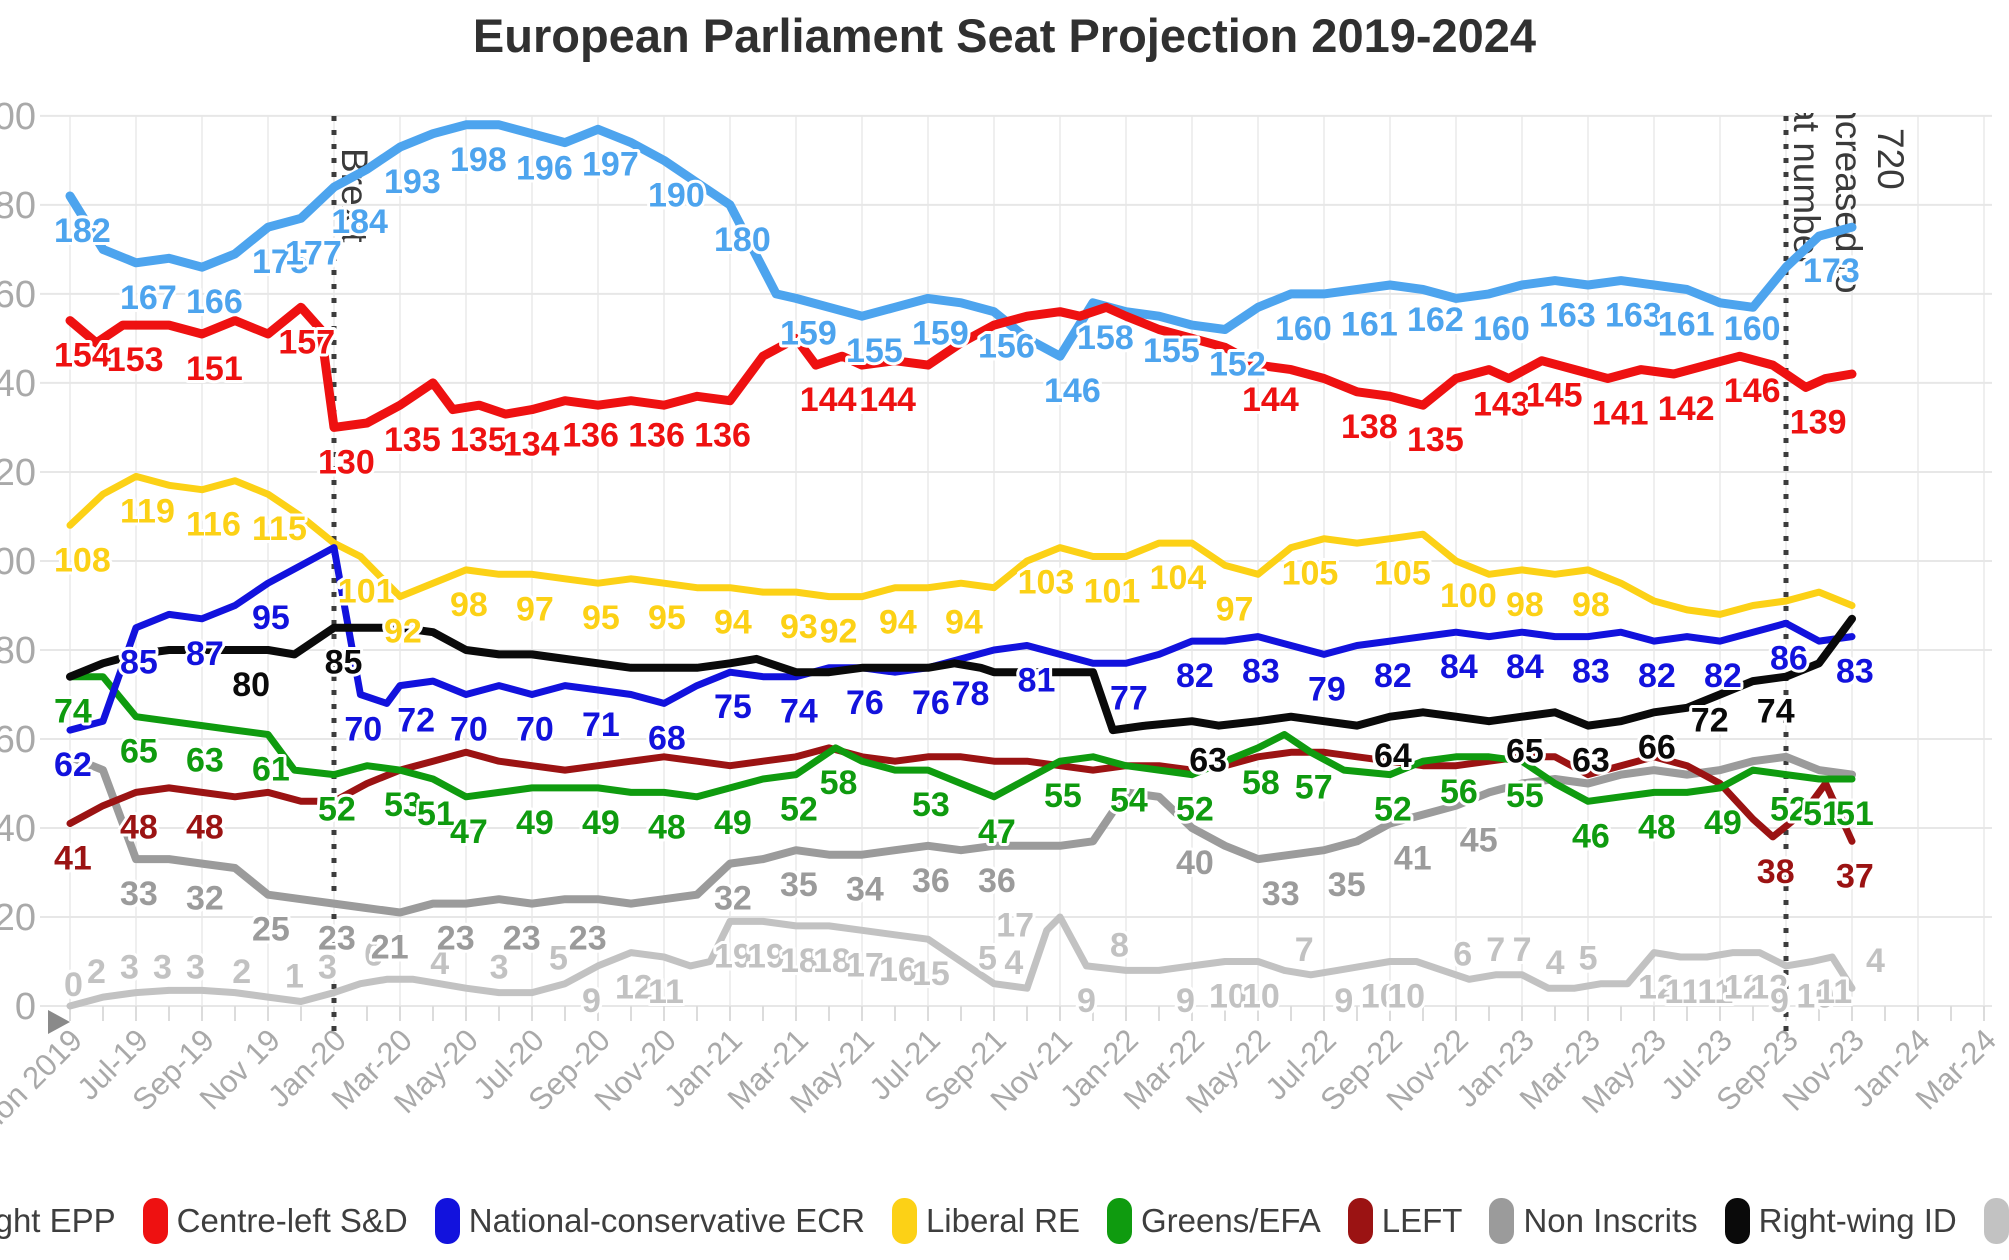 The width and height of the screenshot is (2009, 1260). What do you see at coordinates (1769, 988) in the screenshot?
I see `data-label-unaff: 12` at bounding box center [1769, 988].